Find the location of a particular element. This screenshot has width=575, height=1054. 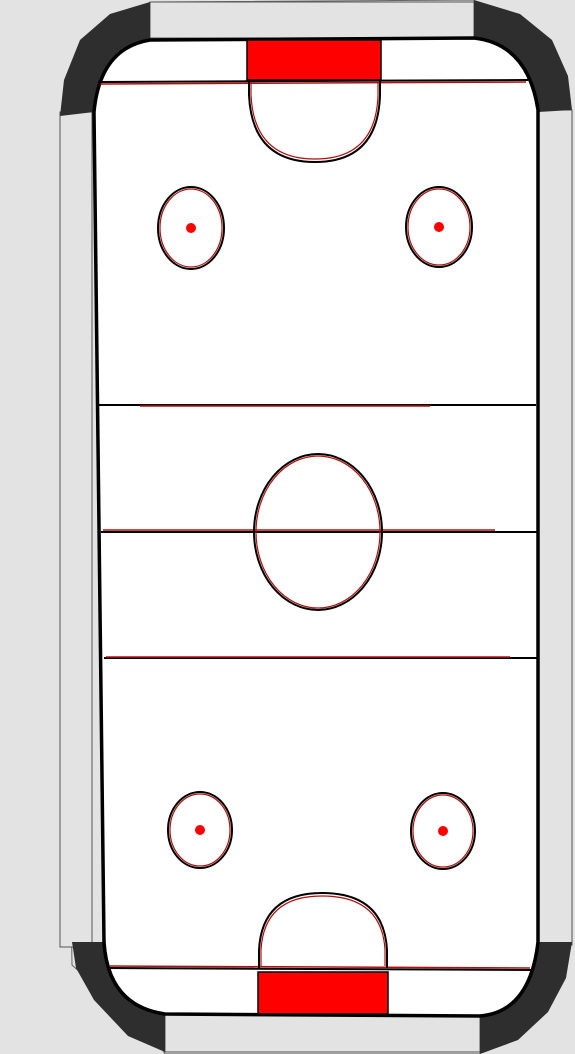

top-goal-crease-red is located at coordinates (314, 121).